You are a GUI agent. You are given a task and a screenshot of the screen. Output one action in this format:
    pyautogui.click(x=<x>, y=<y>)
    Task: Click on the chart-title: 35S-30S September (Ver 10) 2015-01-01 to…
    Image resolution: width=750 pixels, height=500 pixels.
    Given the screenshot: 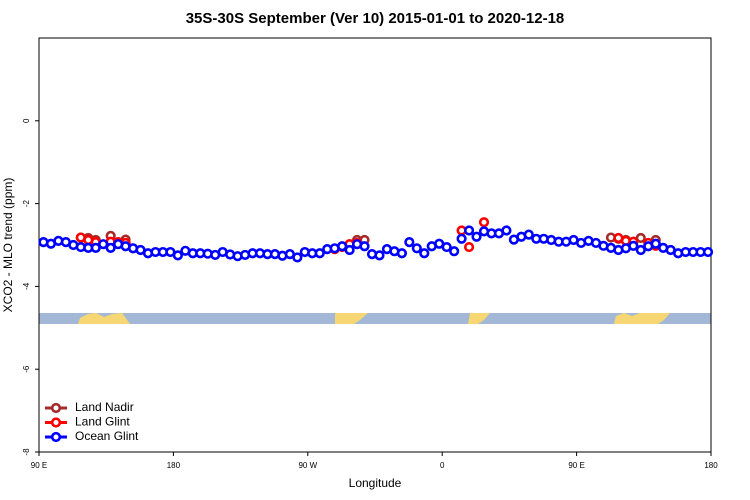 What is the action you would take?
    pyautogui.click(x=375, y=18)
    